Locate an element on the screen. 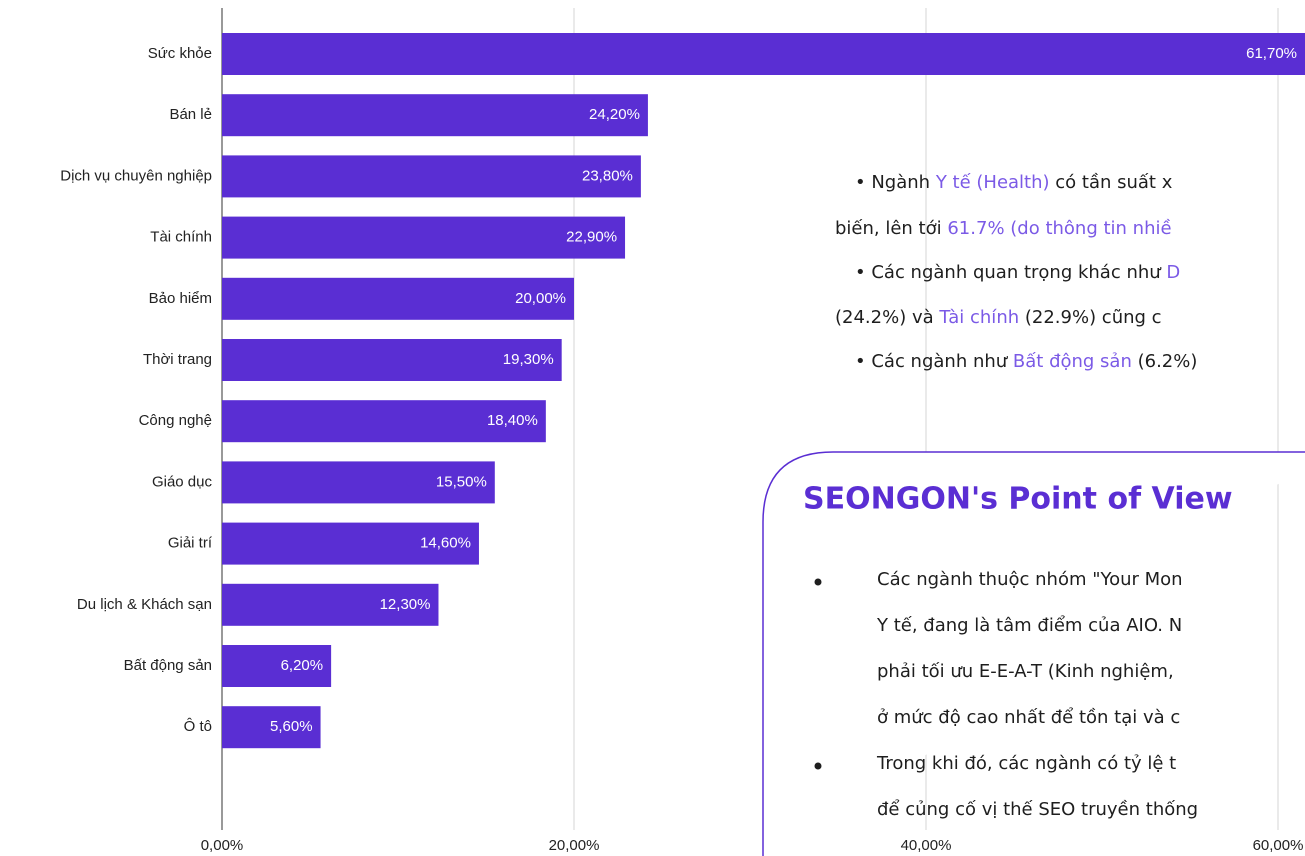  value-label: 5,60% is located at coordinates (291, 726).